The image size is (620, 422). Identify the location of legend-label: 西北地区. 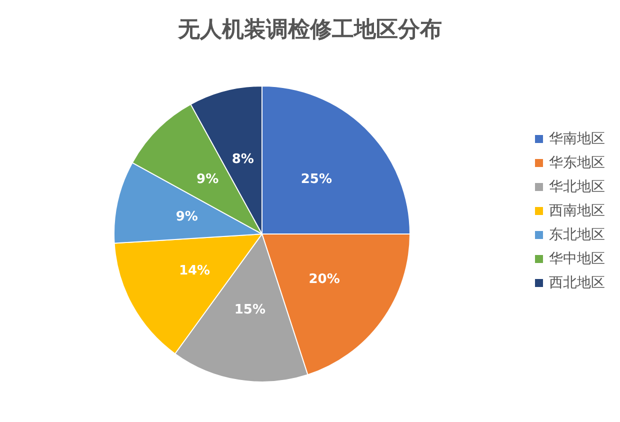
(577, 283).